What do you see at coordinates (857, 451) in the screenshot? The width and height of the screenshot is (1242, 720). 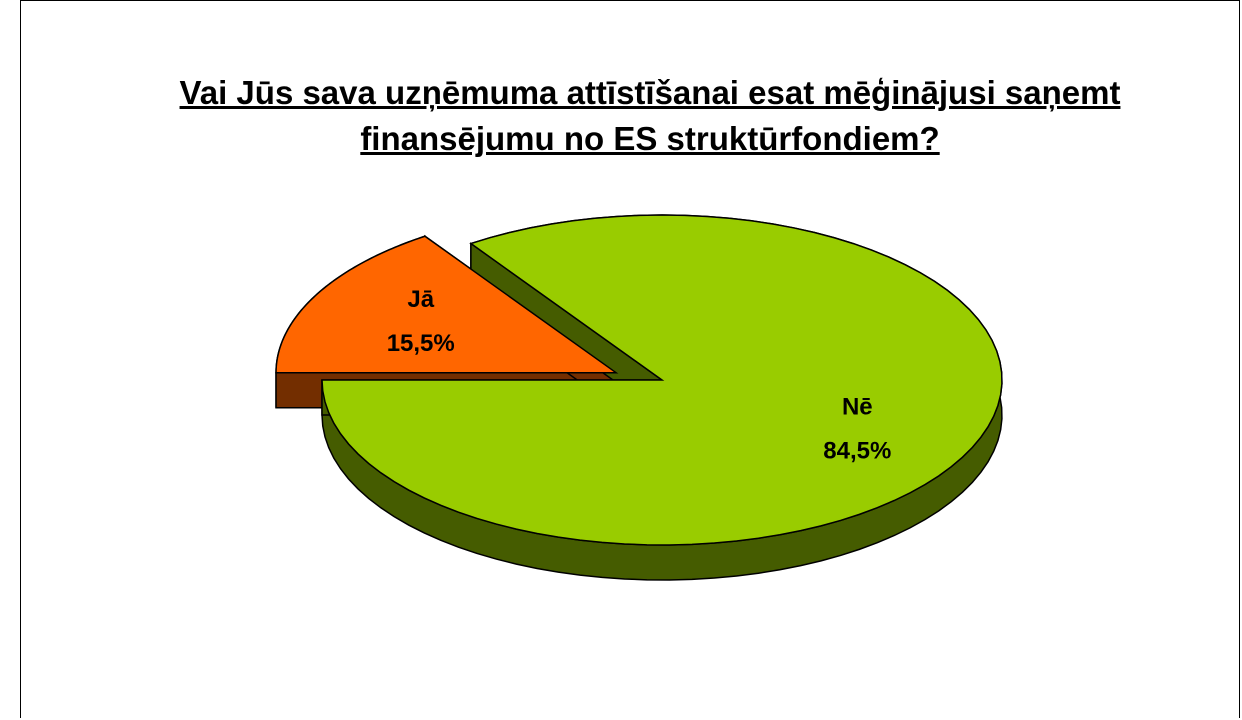 I see `slice-value-label: 84,5%` at bounding box center [857, 451].